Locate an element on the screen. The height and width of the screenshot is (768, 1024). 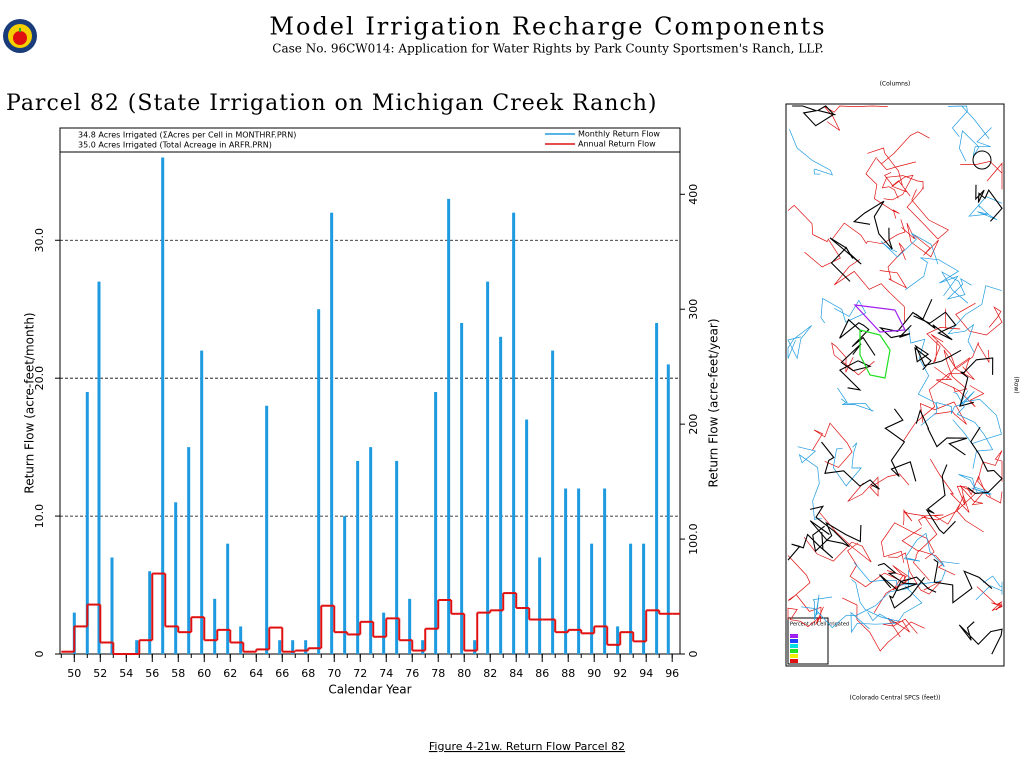
x-tick-label: 64 is located at coordinates (256, 673).